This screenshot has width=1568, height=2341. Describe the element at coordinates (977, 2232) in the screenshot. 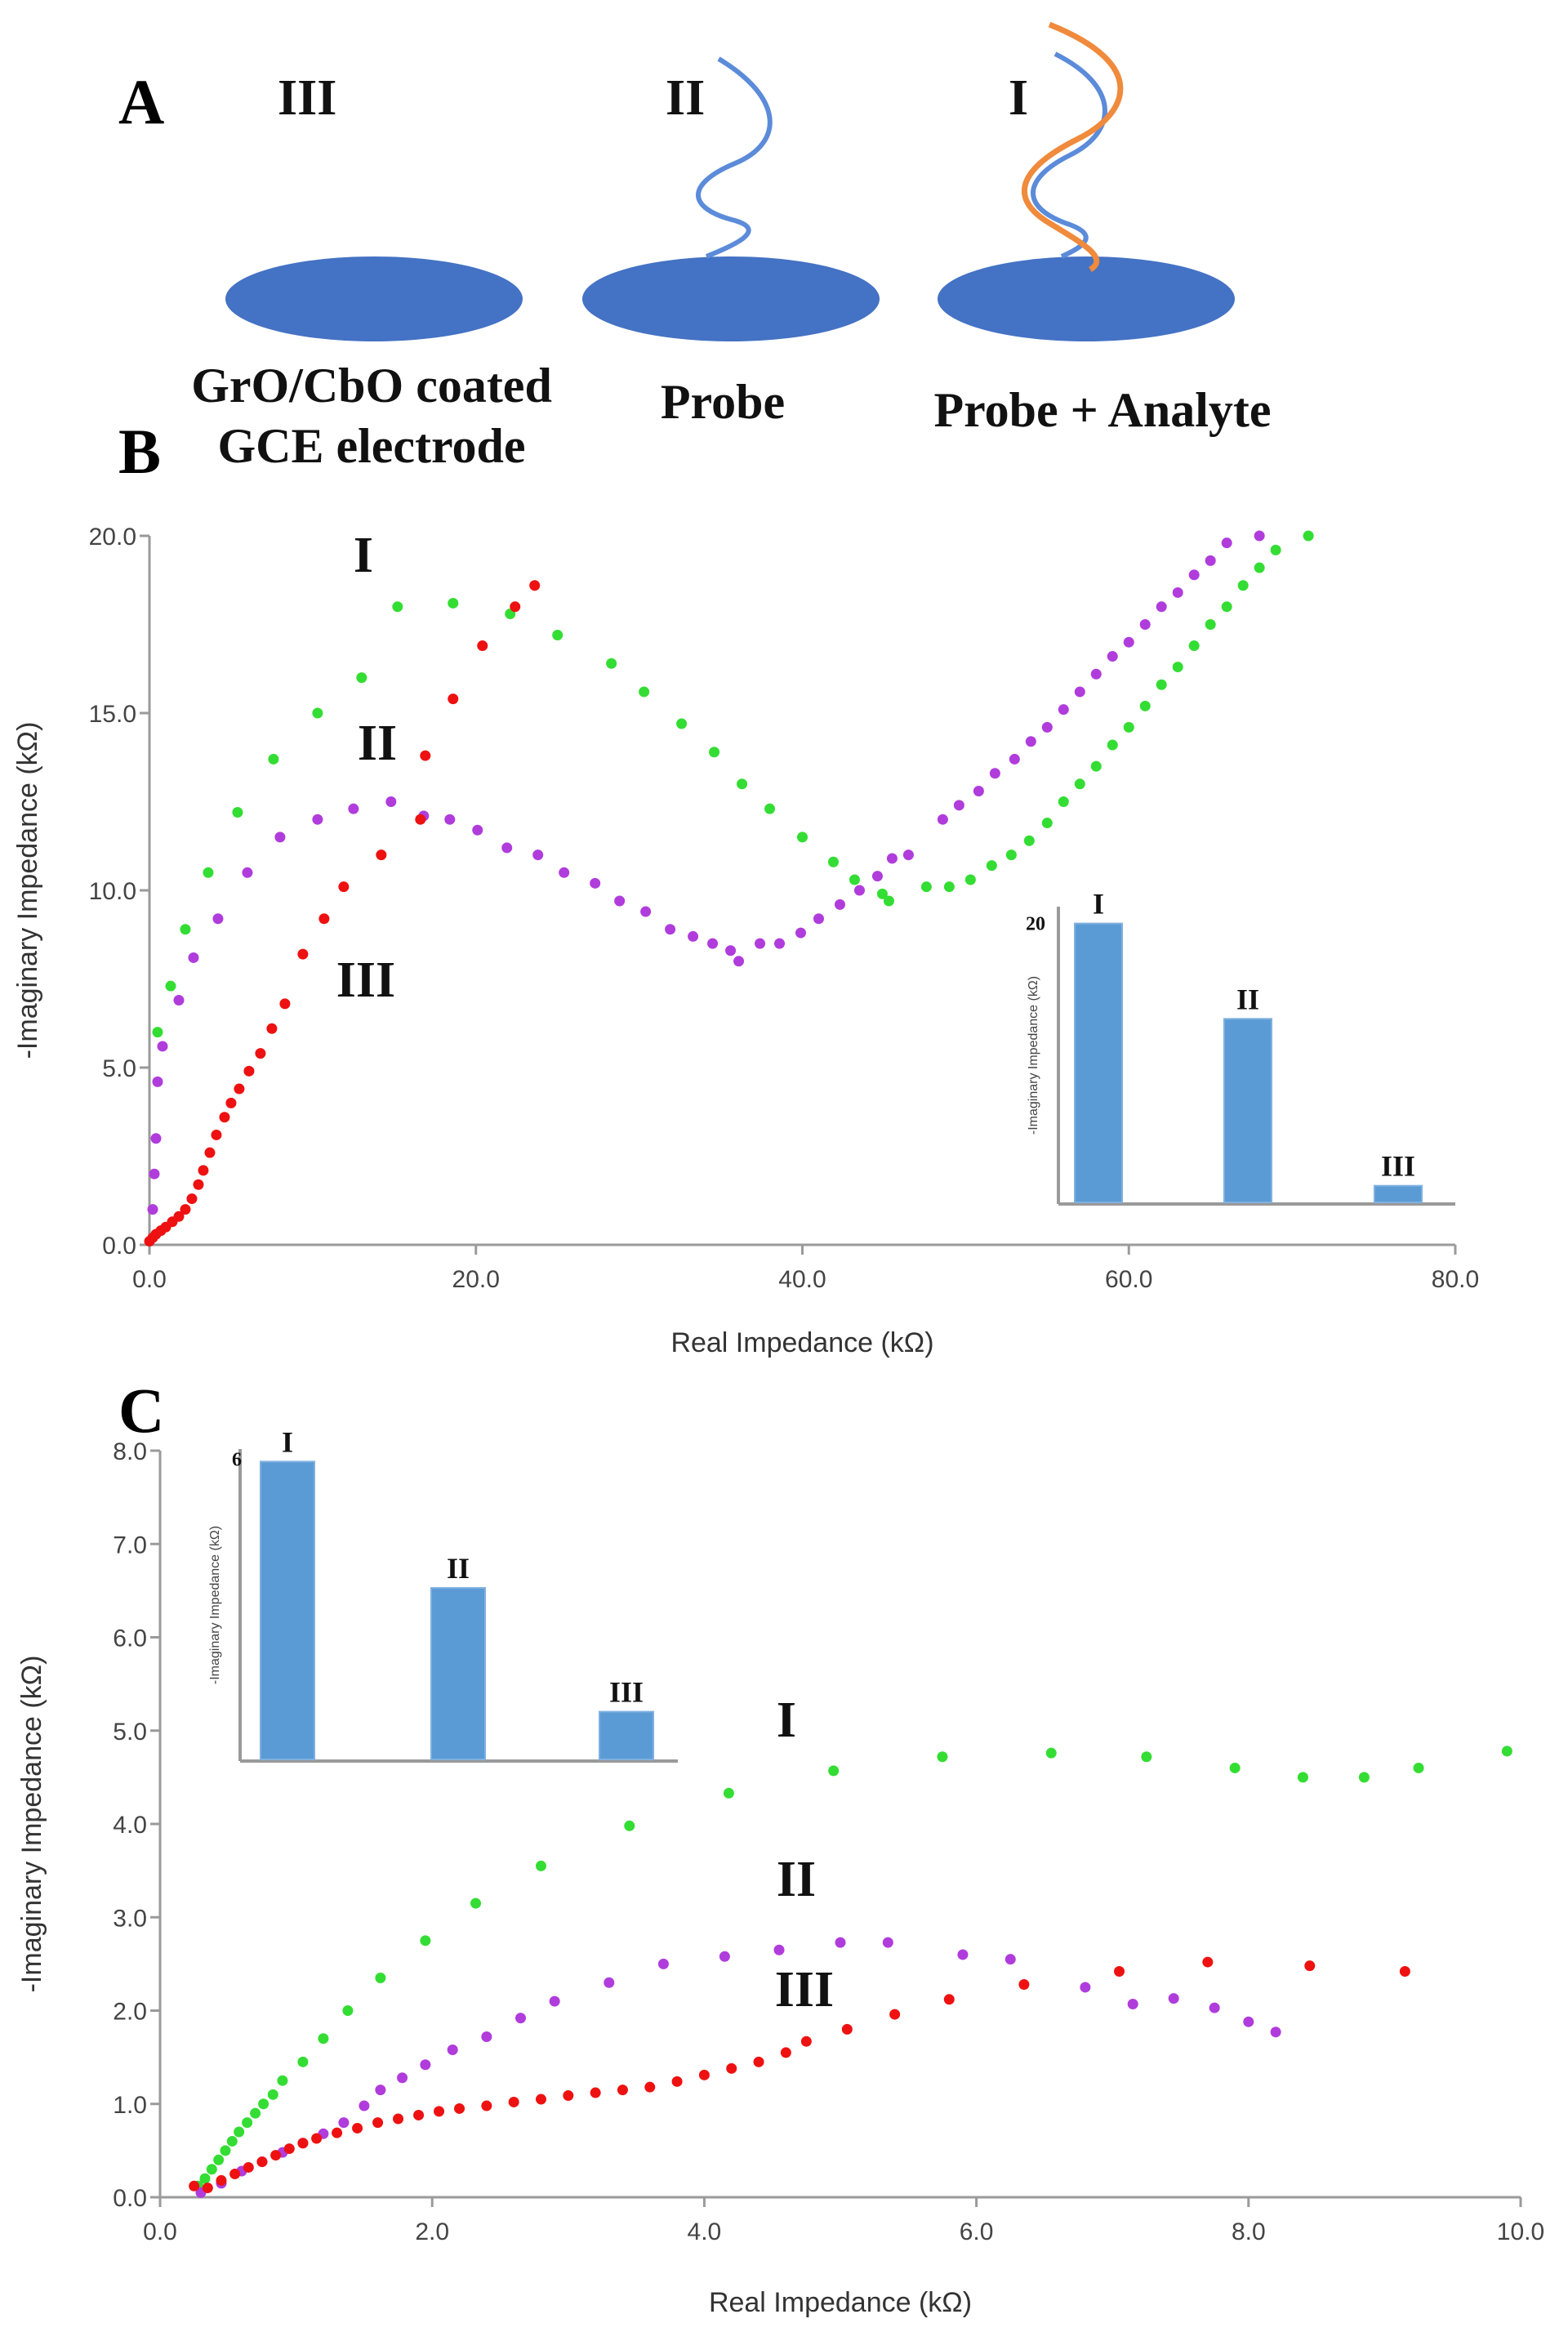

I see `x-tick-label: 6.0` at that location.